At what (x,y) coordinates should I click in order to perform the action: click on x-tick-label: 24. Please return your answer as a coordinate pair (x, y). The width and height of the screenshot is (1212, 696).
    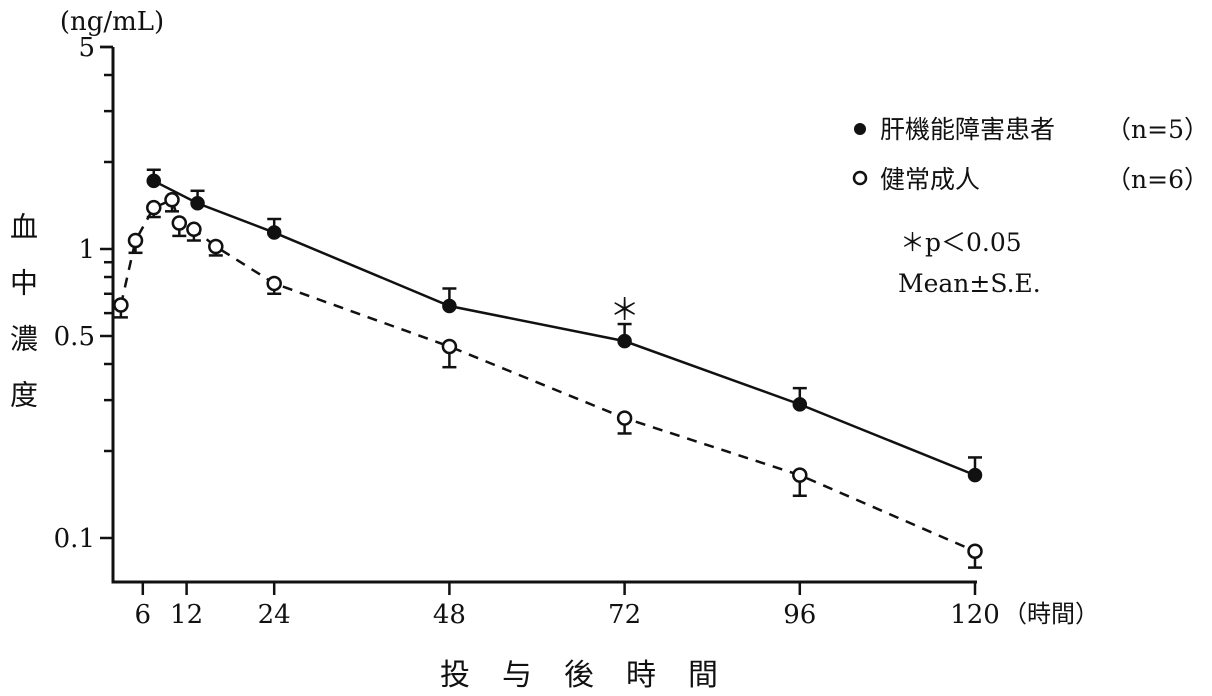
    Looking at the image, I should click on (274, 615).